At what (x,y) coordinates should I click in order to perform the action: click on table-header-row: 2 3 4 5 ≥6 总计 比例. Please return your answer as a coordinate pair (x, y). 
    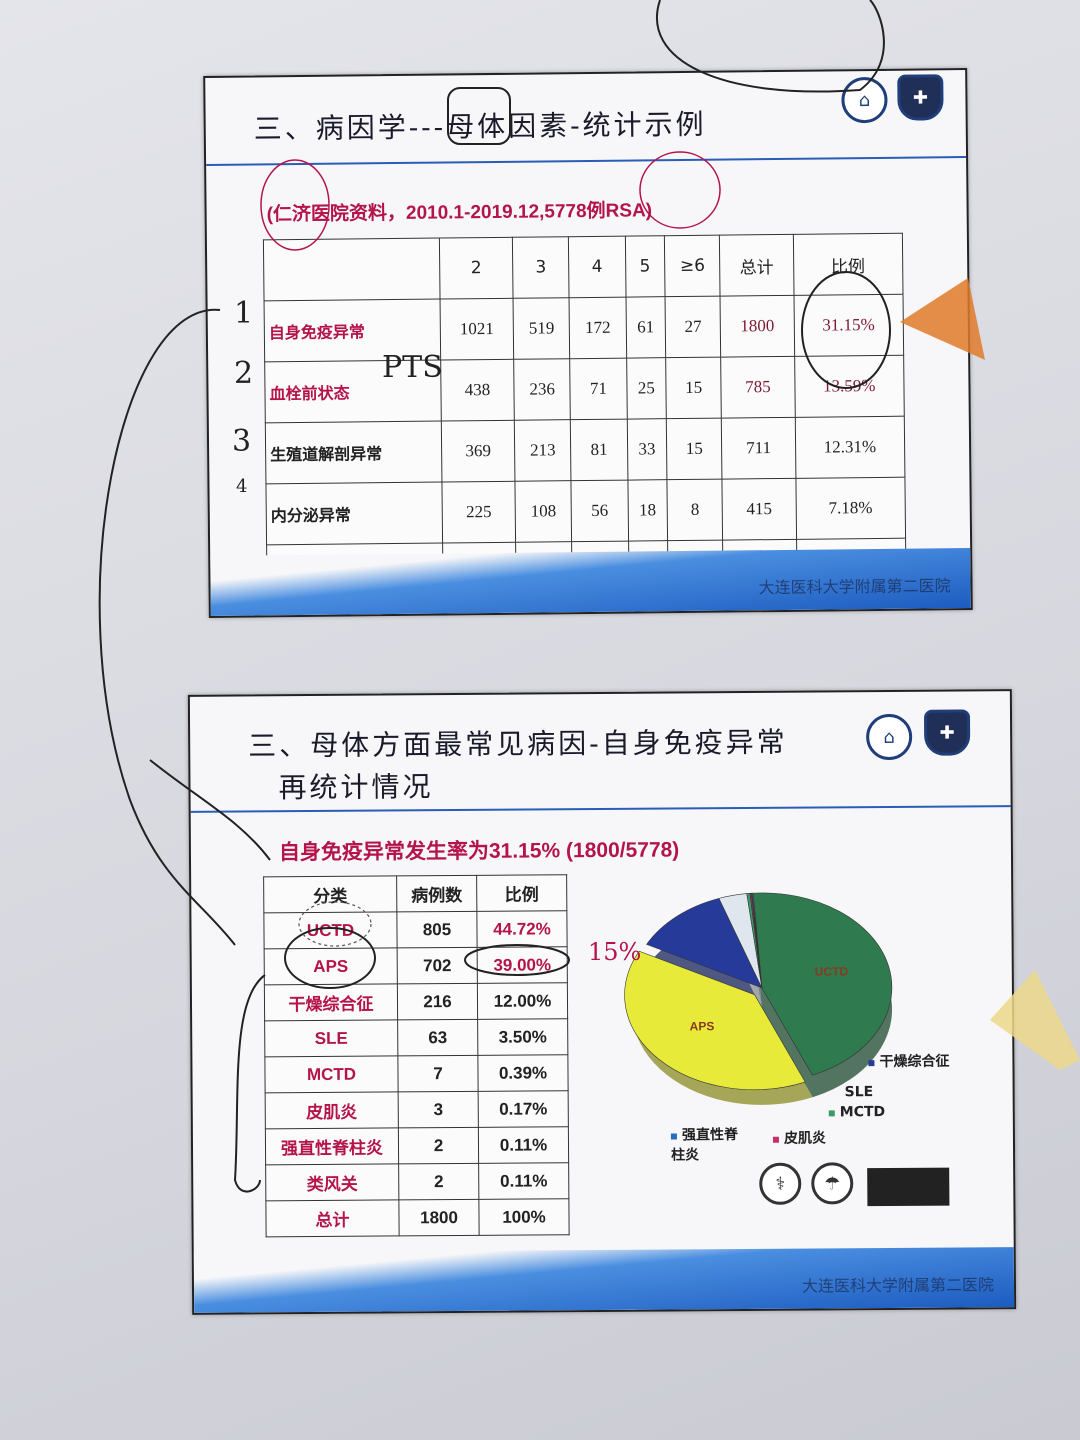
    Looking at the image, I should click on (583, 267).